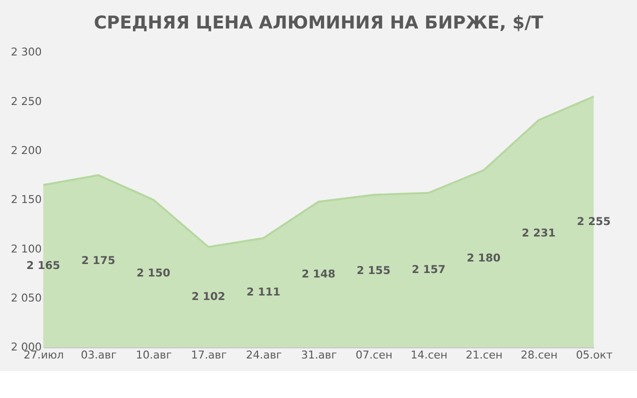 This screenshot has height=398, width=637. Describe the element at coordinates (594, 355) in the screenshot. I see `x-tick-label: 05.окт` at that location.